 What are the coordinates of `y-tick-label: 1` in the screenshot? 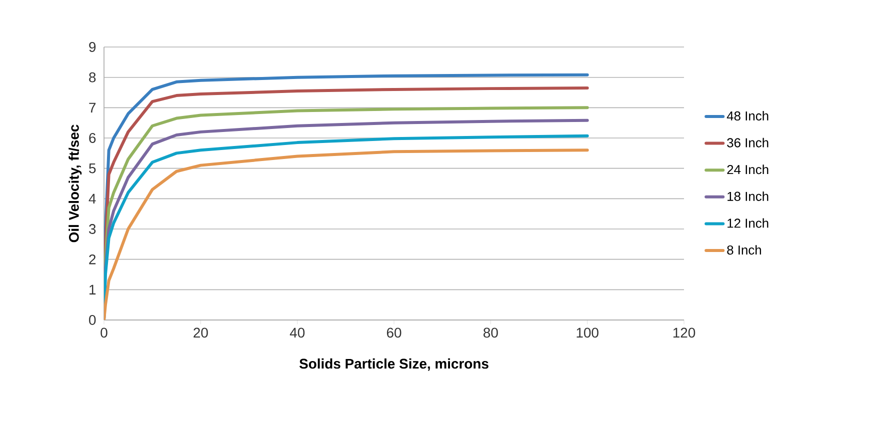 It's located at (93, 289).